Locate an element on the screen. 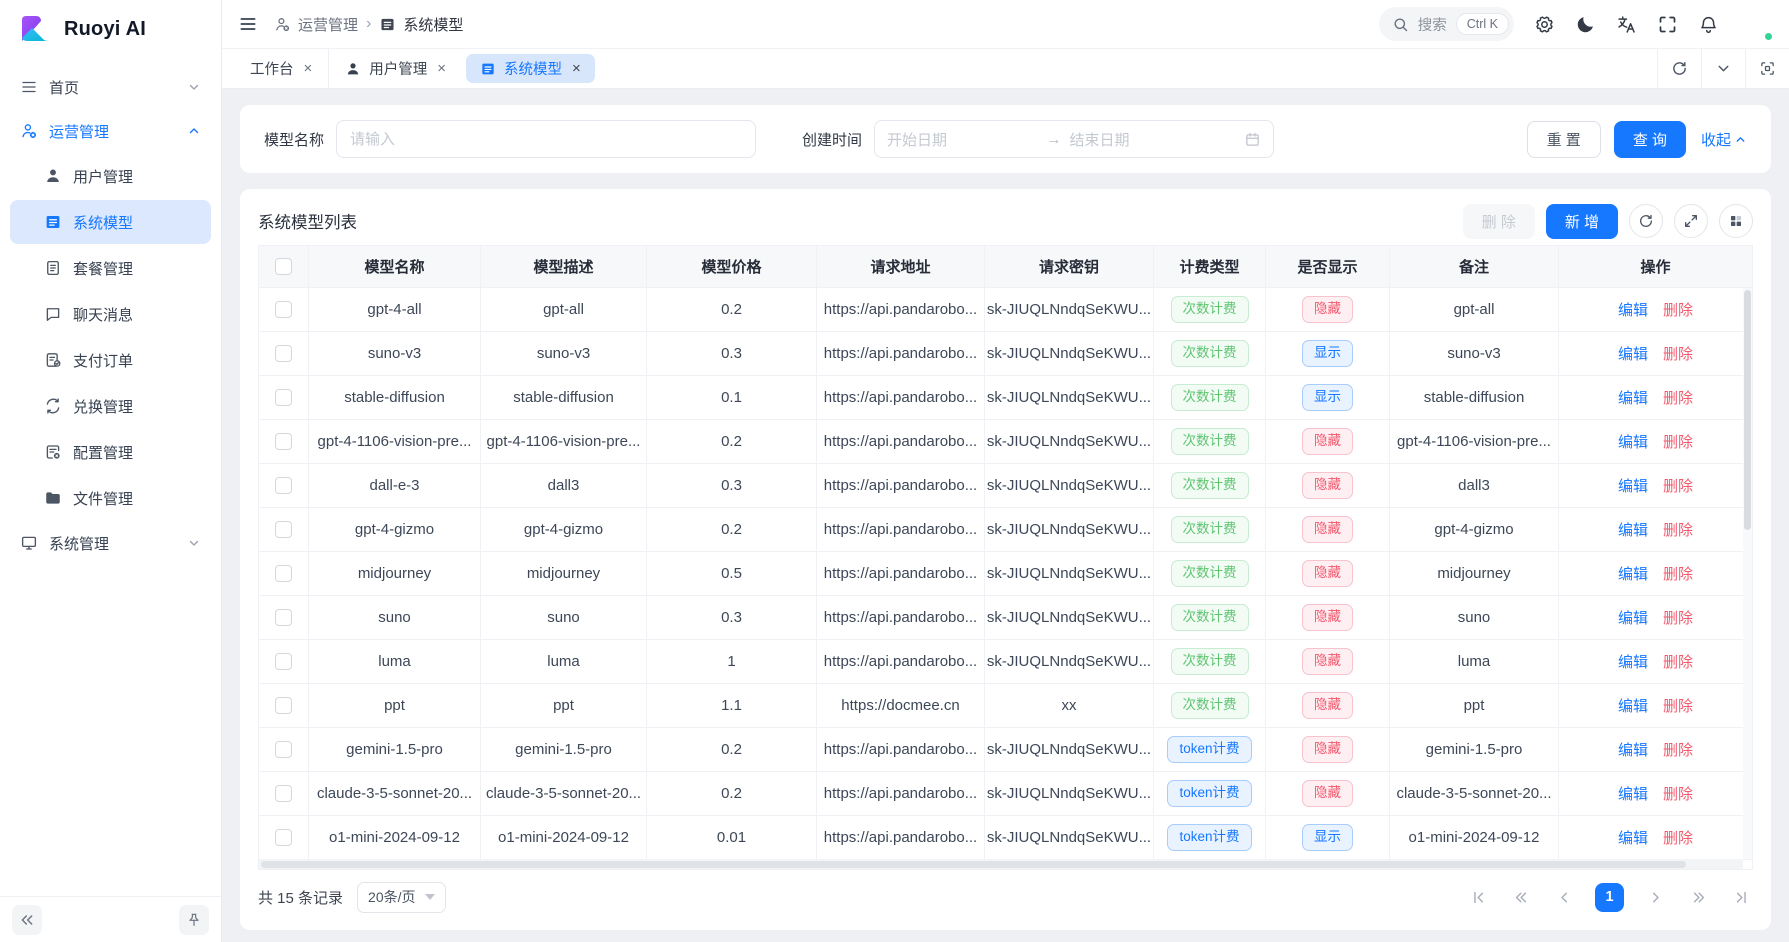  vertical-scrollbar is located at coordinates (1747, 573).